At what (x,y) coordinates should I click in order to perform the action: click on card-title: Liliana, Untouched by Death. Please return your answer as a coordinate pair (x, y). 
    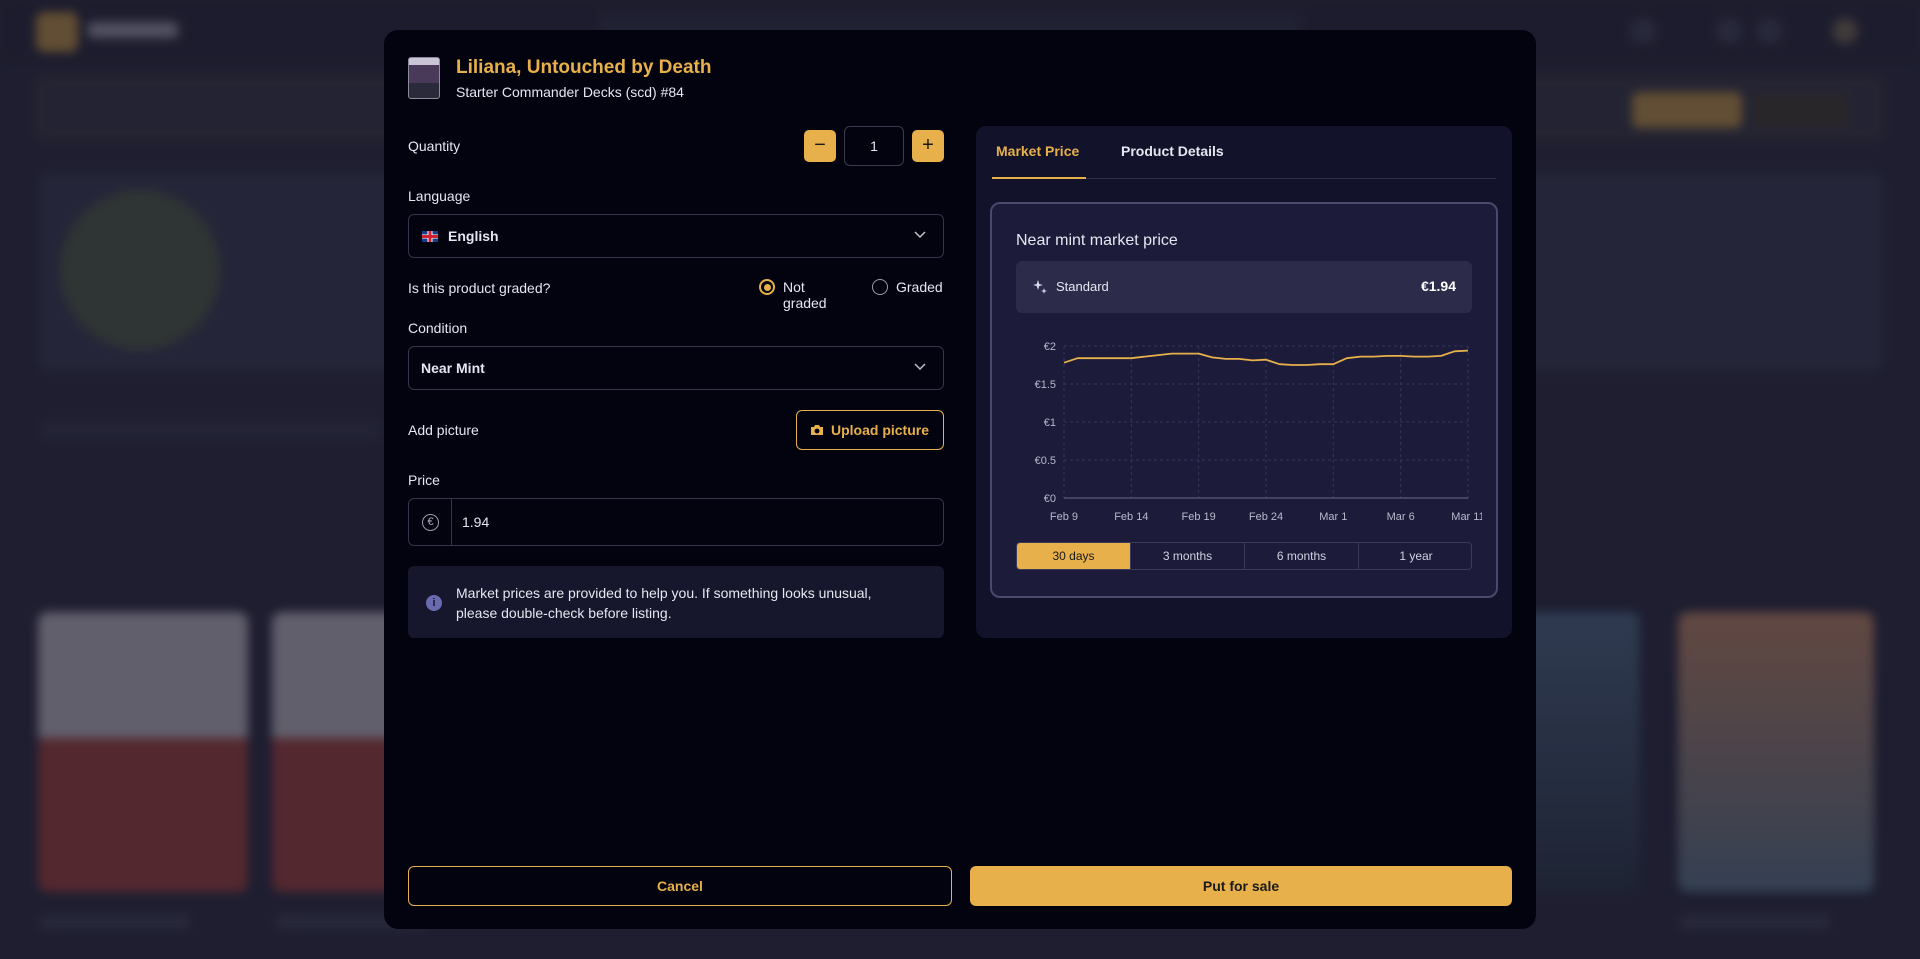
    Looking at the image, I should click on (584, 67).